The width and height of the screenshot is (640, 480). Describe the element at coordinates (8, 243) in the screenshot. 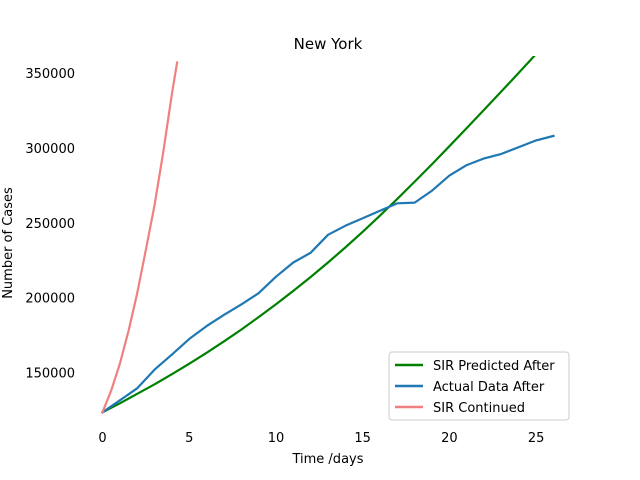

I see `y-axis-label: Number of Cases` at that location.